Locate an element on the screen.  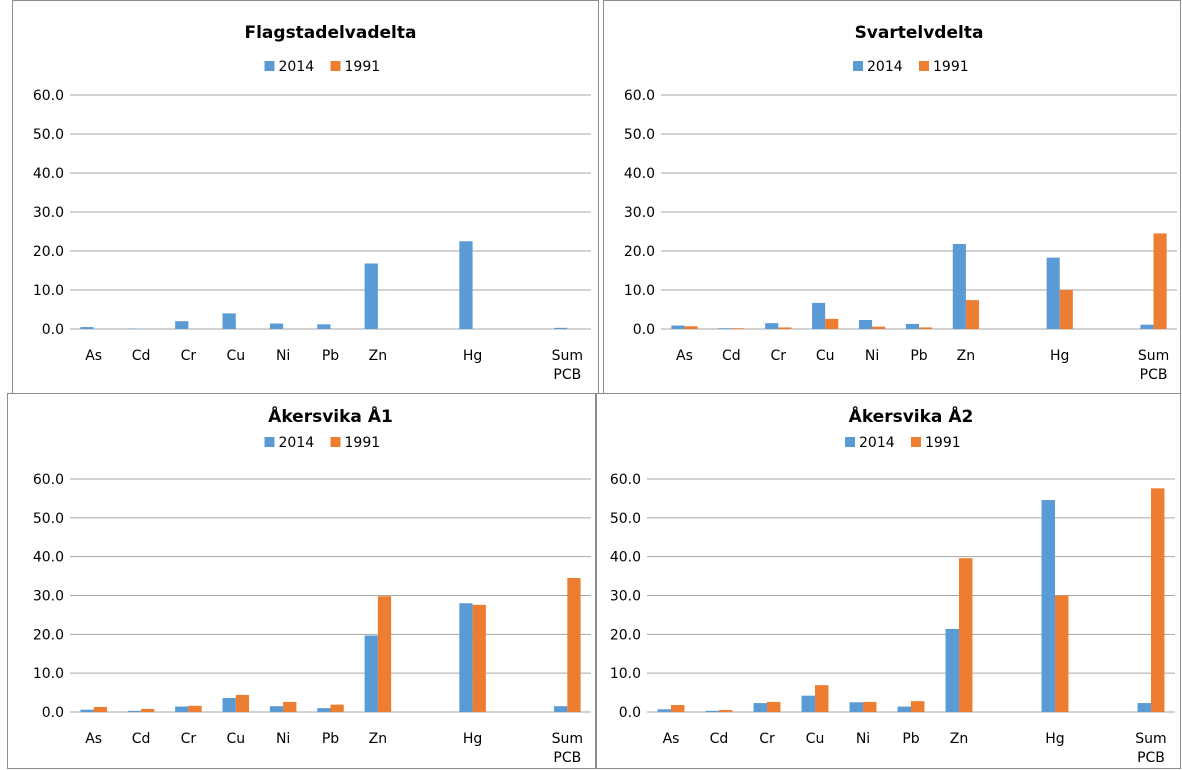
bar-1991-ni is located at coordinates (289, 707).